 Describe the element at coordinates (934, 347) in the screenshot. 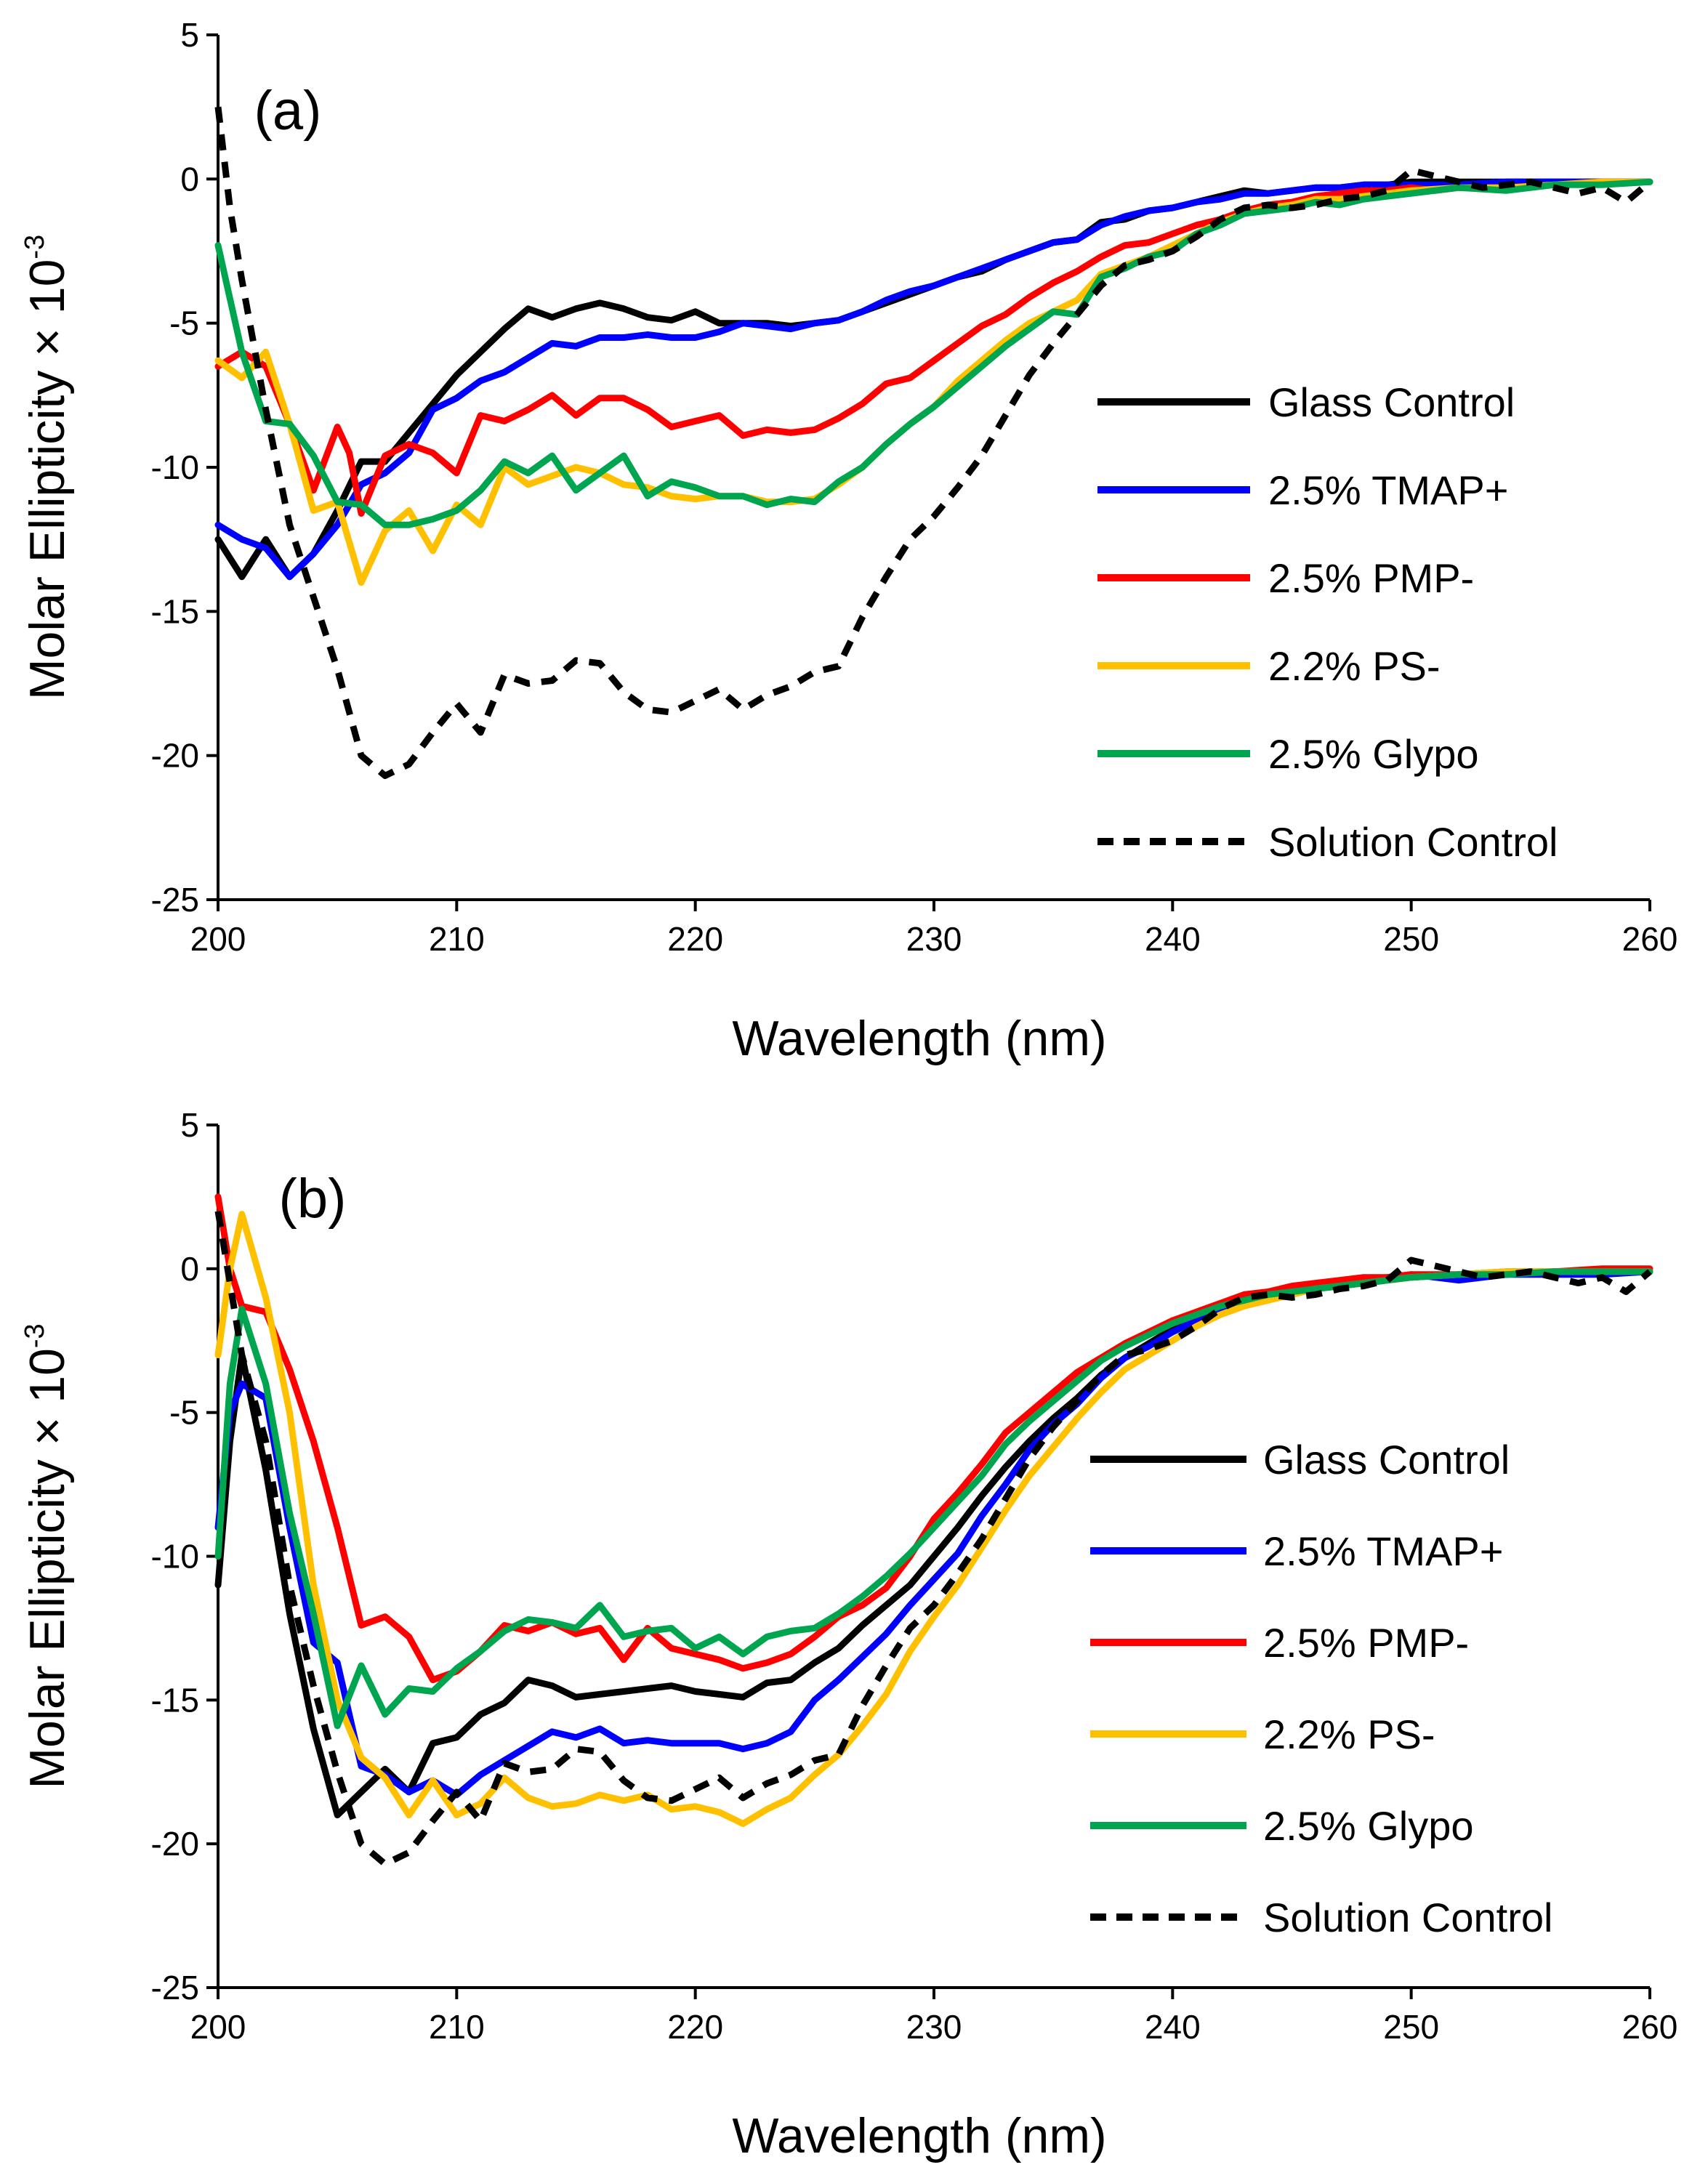

I see `series-line-2-5-pmp-` at that location.